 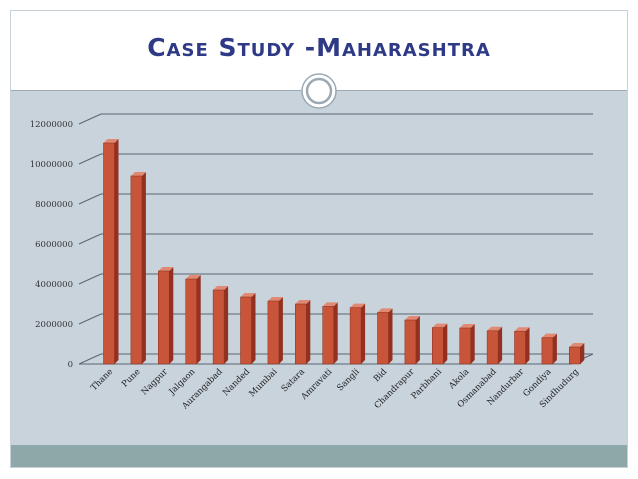 I want to click on x-tick-label: Bid, so click(x=381, y=376).